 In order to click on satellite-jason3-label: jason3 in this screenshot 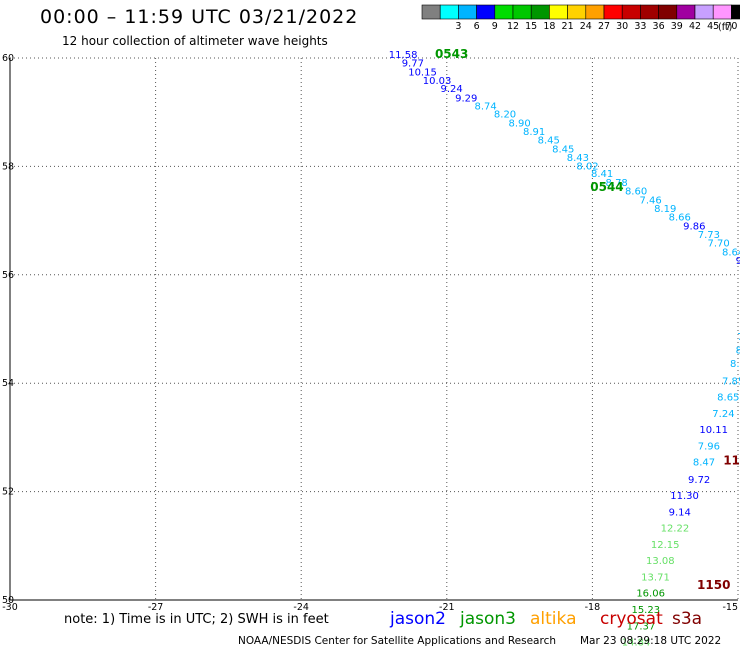, I will do `click(488, 619)`.